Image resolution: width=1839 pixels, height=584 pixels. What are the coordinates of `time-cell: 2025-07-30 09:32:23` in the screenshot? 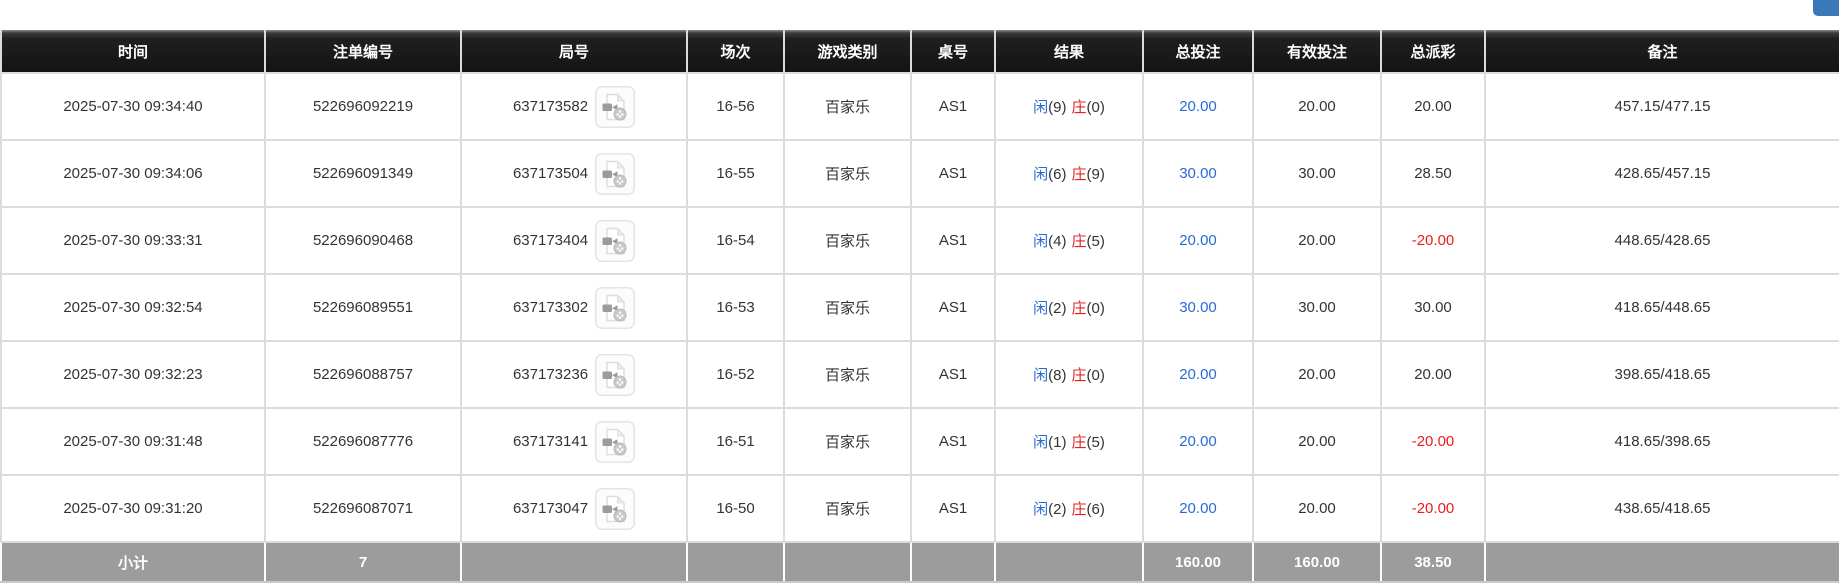 It's located at (133, 374).